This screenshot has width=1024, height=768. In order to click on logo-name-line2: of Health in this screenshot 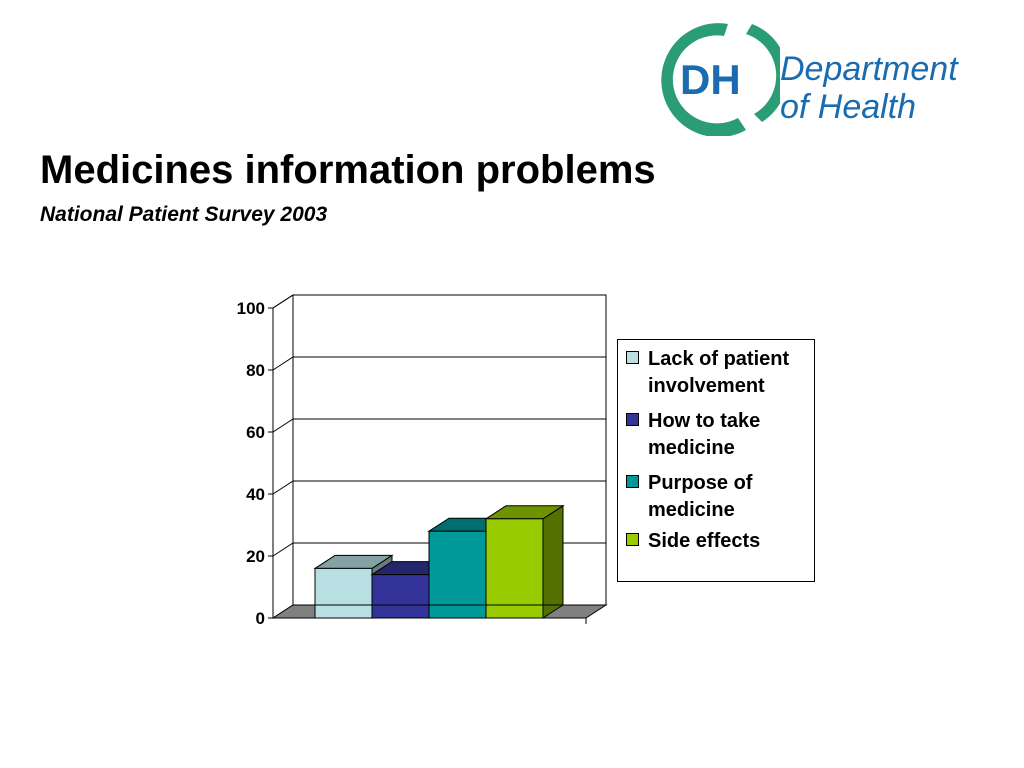, I will do `click(848, 107)`.